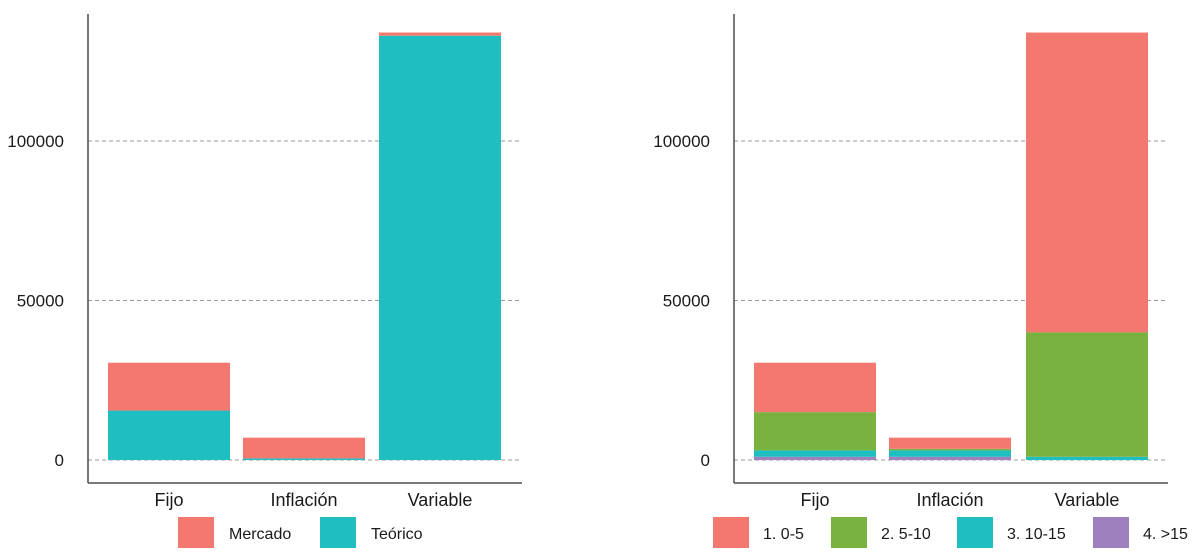  I want to click on legend-label: 2. 5-10, so click(906, 534).